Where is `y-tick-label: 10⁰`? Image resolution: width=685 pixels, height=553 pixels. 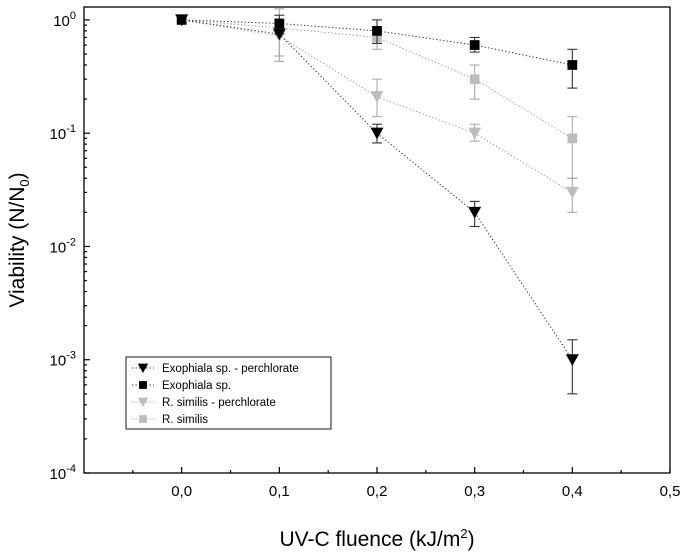 y-tick-label: 10⁰ is located at coordinates (64, 20).